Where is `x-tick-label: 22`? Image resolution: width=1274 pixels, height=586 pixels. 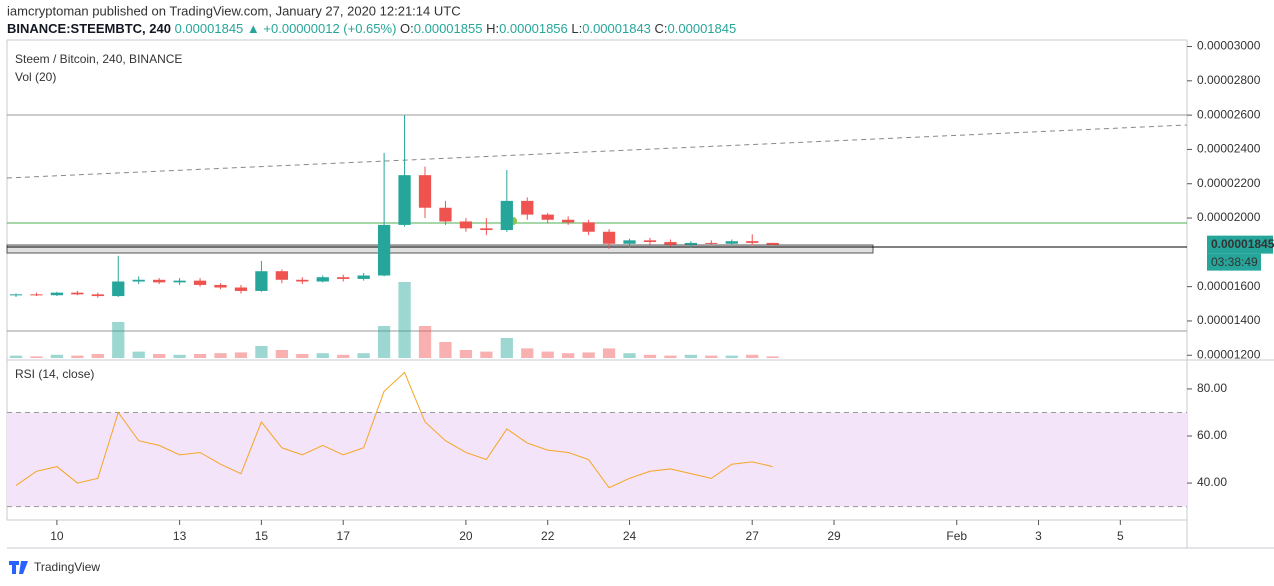 x-tick-label: 22 is located at coordinates (548, 536).